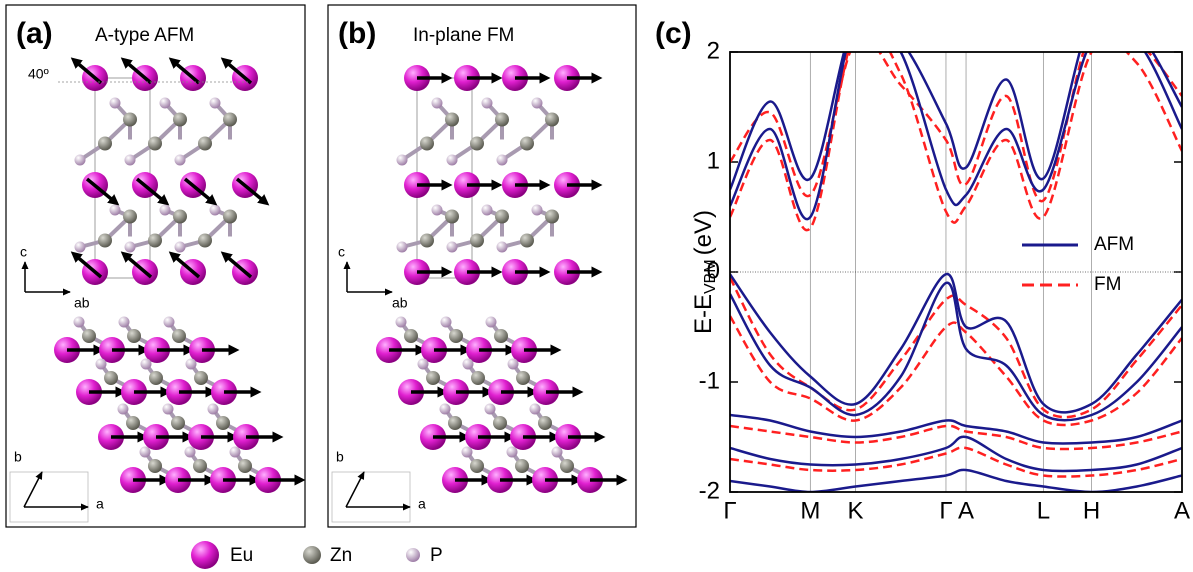 Image resolution: width=1193 pixels, height=572 pixels. Describe the element at coordinates (34, 33) in the screenshot. I see `panel-label: (a)` at that location.